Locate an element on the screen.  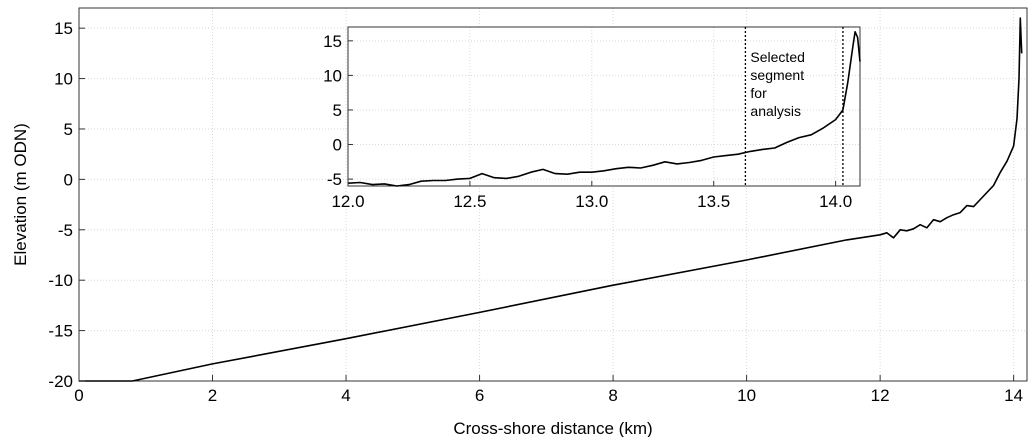
x-axis-label: Cross-shore distance (km) is located at coordinates (552, 428).